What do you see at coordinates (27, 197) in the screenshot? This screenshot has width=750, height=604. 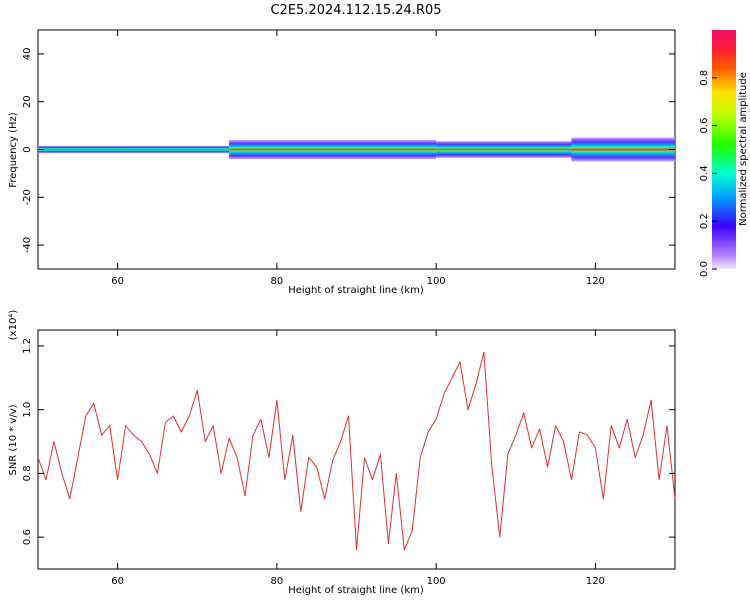 I see `y-tick-label: -20` at bounding box center [27, 197].